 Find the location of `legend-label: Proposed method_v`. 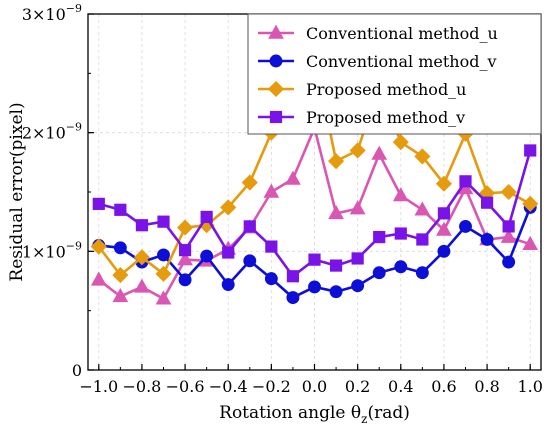

legend-label: Proposed method_v is located at coordinates (385, 117).